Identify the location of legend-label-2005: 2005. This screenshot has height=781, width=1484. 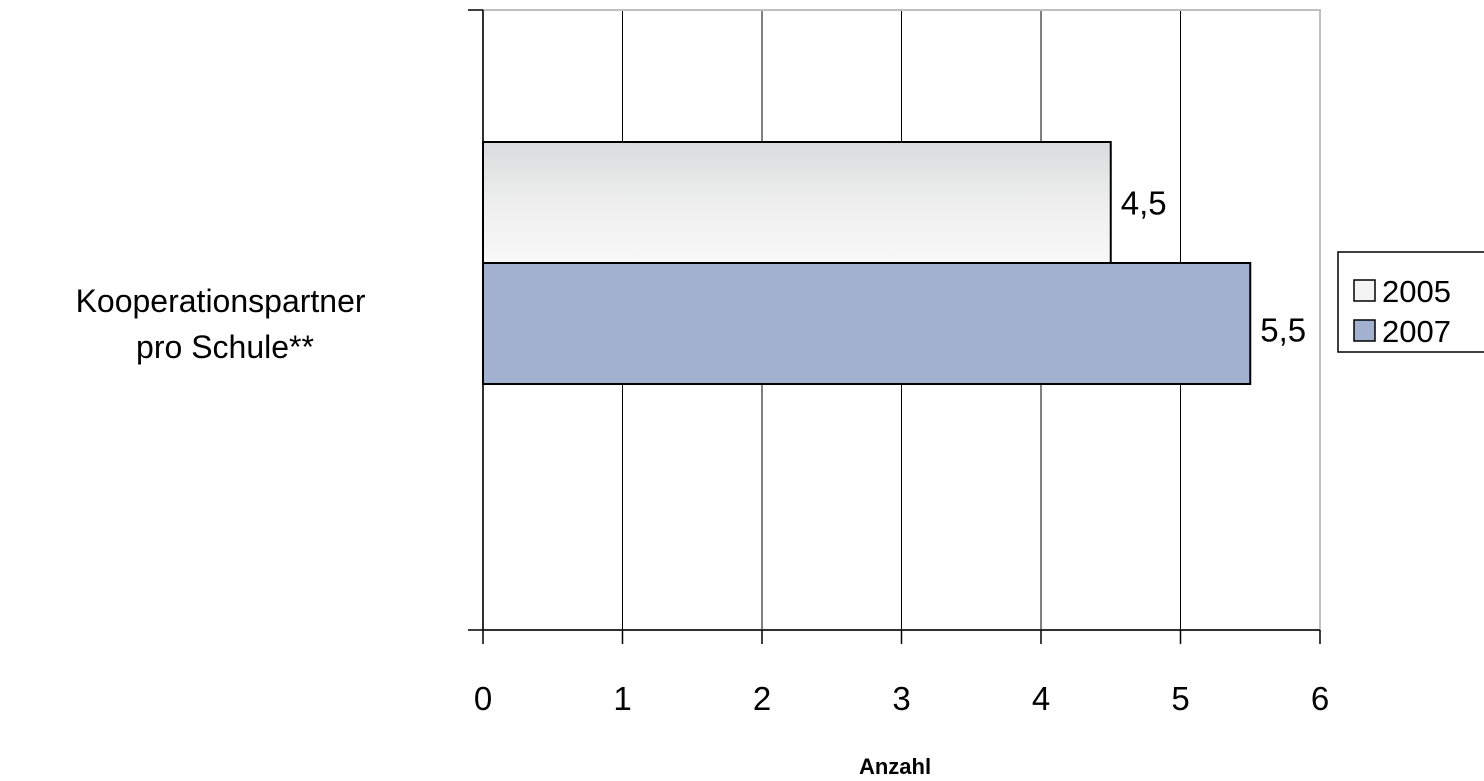
(1416, 291).